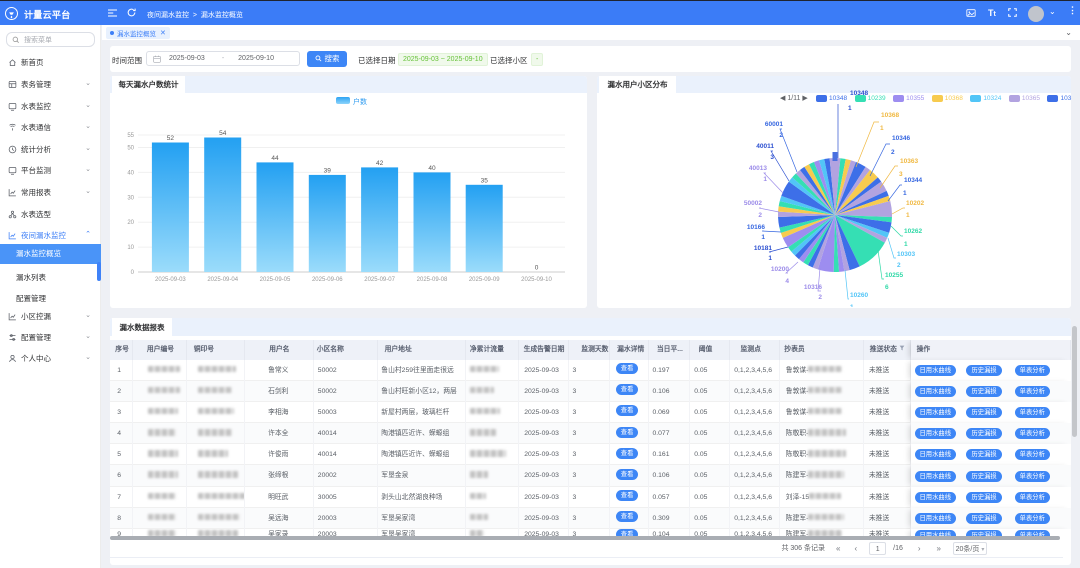  I want to click on svg-text: 2025-09-04, so click(222, 280).